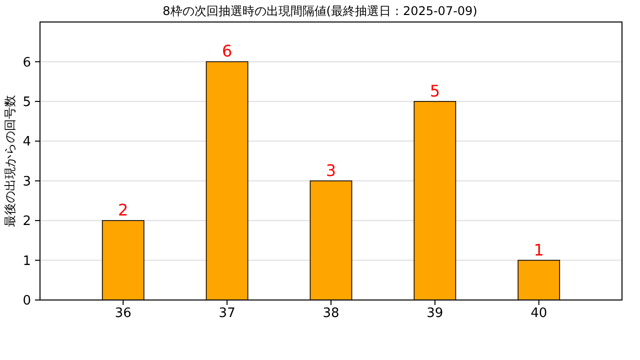 This screenshot has height=360, width=640. Describe the element at coordinates (26, 142) in the screenshot. I see `y-tick-label: 4` at that location.